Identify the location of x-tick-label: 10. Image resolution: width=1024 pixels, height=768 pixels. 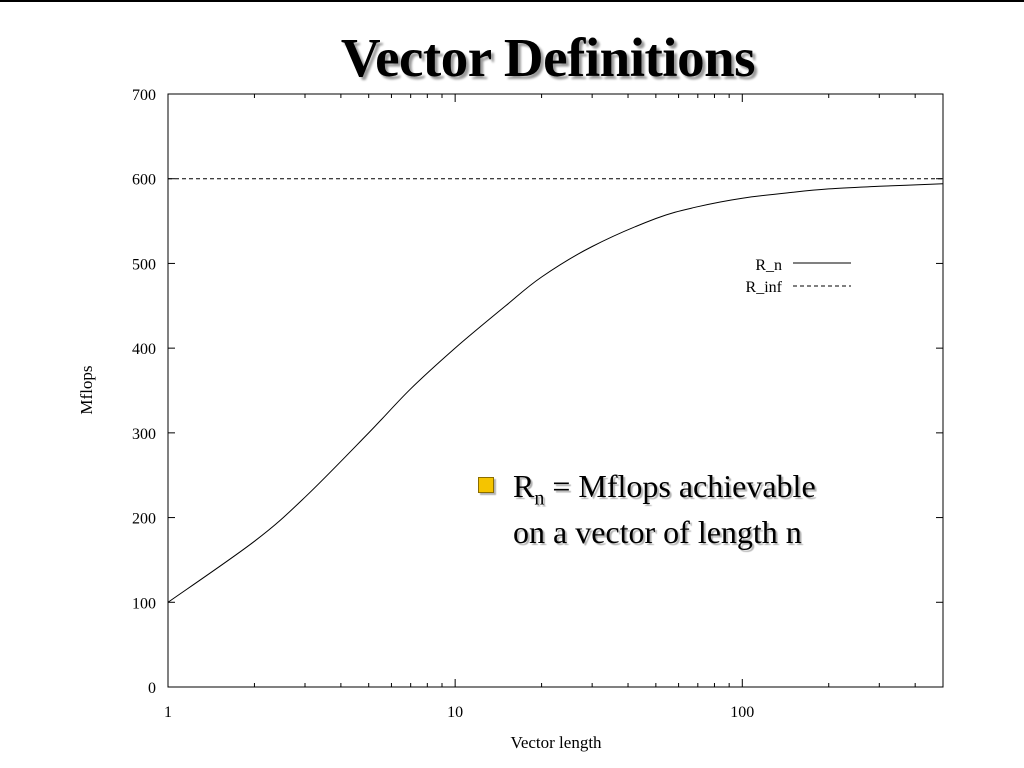
(455, 712).